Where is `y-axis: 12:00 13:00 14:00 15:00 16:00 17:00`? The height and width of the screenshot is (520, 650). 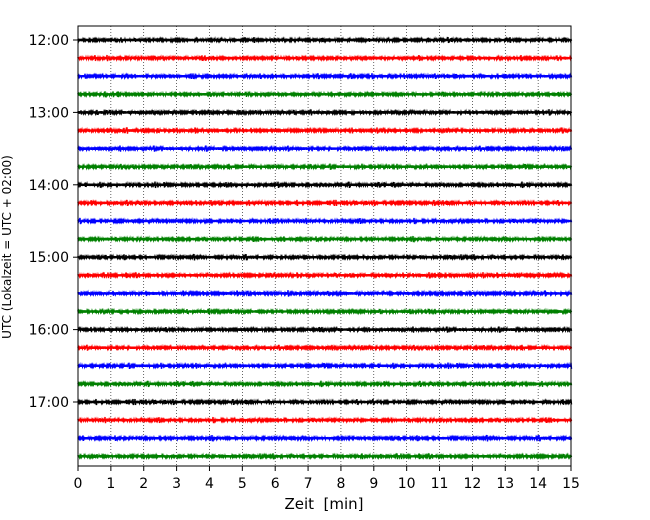 y-axis: 12:00 13:00 14:00 15:00 16:00 17:00 is located at coordinates (53, 222).